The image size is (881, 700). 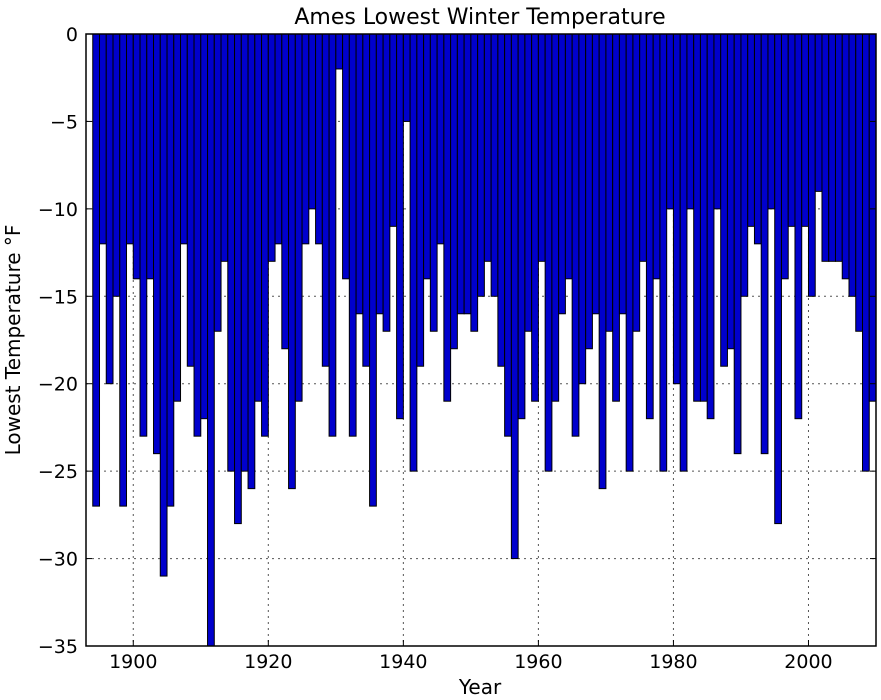 I want to click on x-axis-label: Year, so click(x=480, y=687).